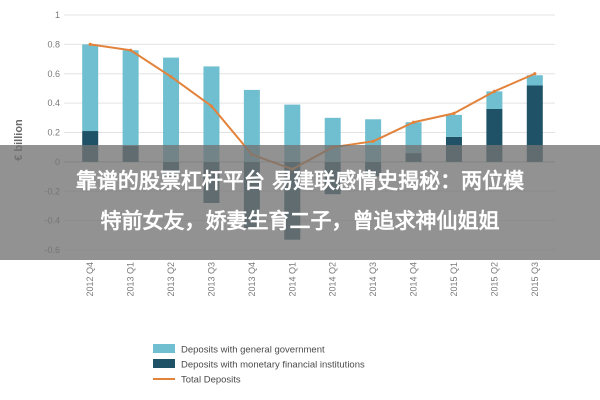 This screenshot has width=600, height=400. What do you see at coordinates (211, 380) in the screenshot?
I see `legend-label: Total Deposits` at bounding box center [211, 380].